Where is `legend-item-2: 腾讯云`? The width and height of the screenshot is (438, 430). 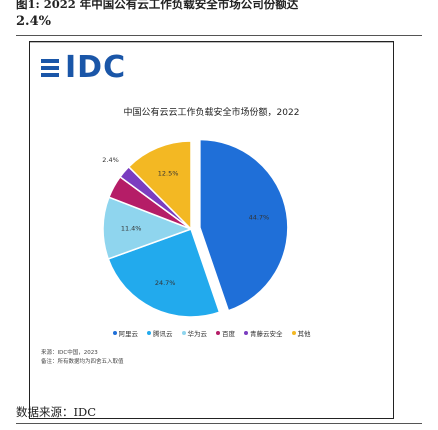
legend-item-2: 腾讯云 is located at coordinates (160, 333).